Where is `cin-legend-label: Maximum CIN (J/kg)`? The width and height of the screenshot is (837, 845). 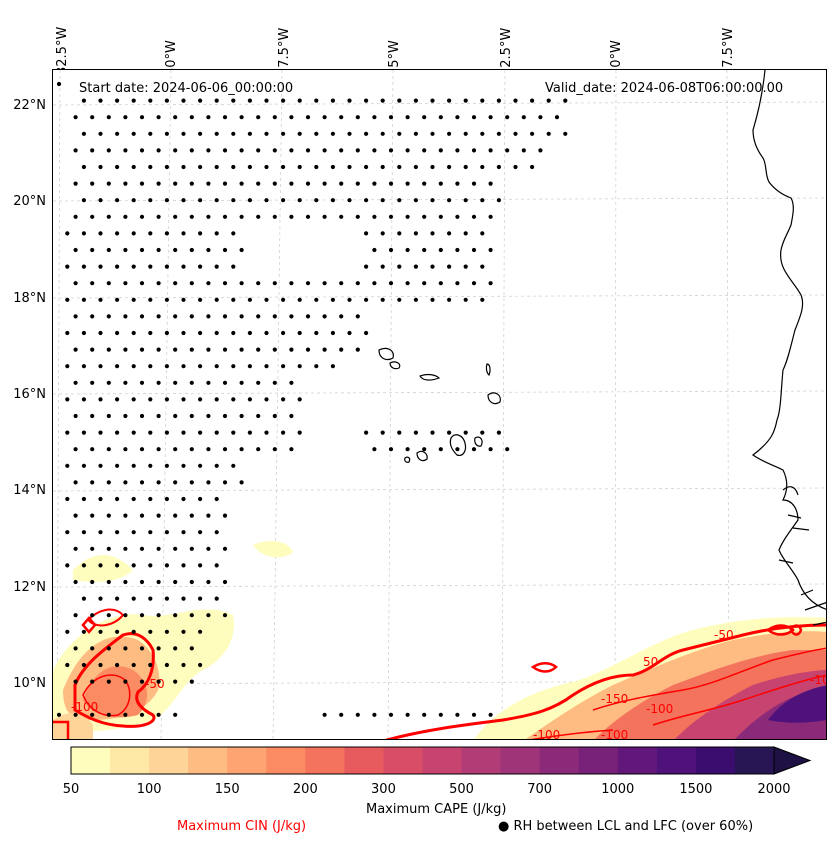
cin-legend-label: Maximum CIN (J/kg) is located at coordinates (242, 826).